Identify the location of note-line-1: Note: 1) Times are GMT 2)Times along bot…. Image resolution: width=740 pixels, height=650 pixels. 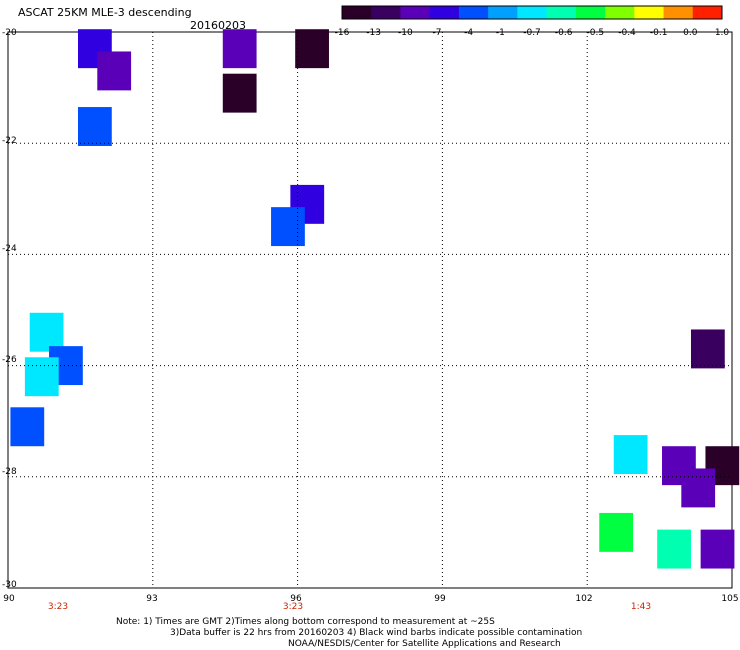
(305, 622).